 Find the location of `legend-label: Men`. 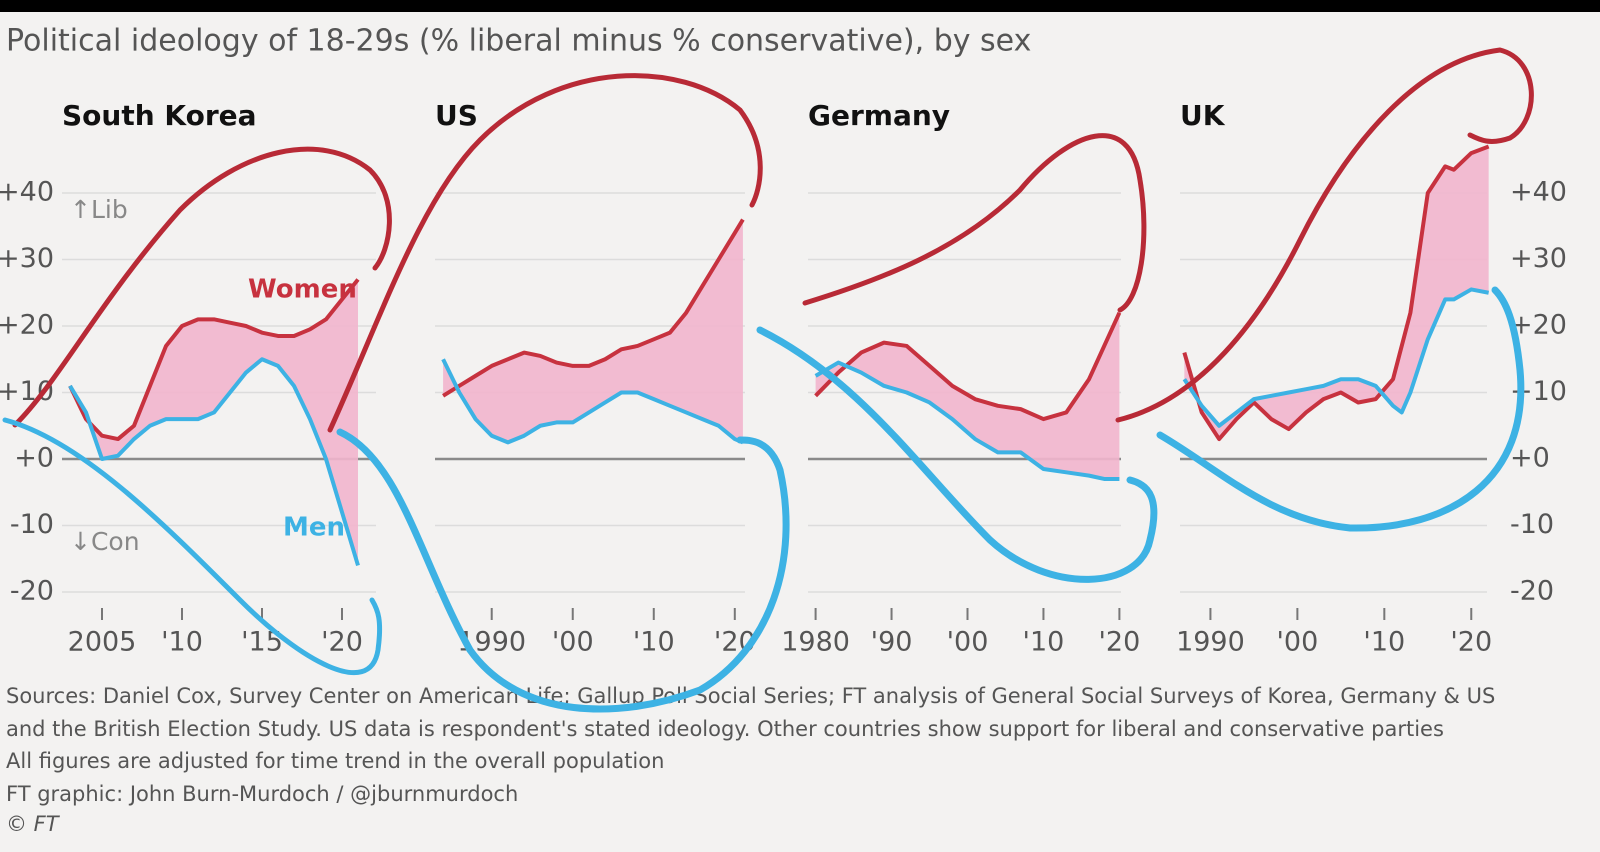

legend-label: Men is located at coordinates (314, 528).